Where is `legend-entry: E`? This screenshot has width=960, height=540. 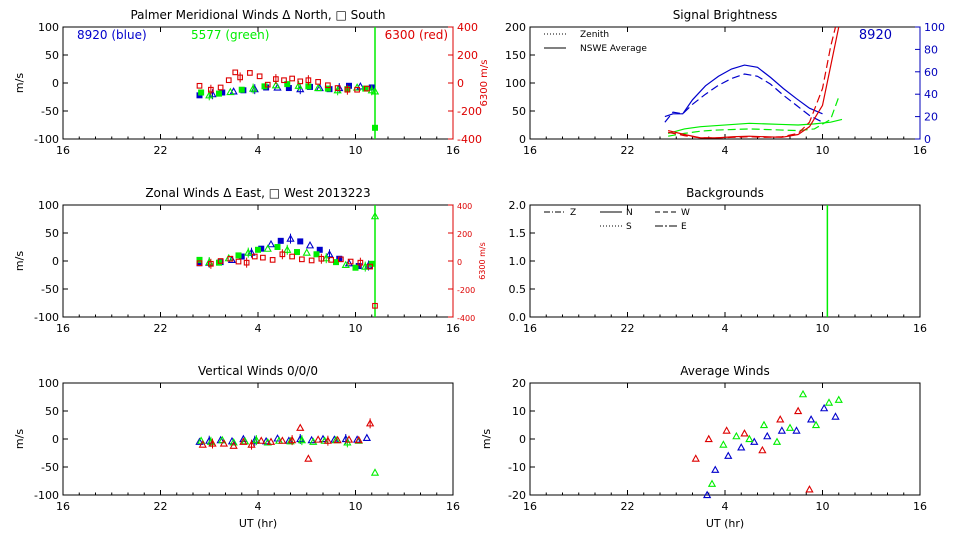 legend-entry: E is located at coordinates (684, 227).